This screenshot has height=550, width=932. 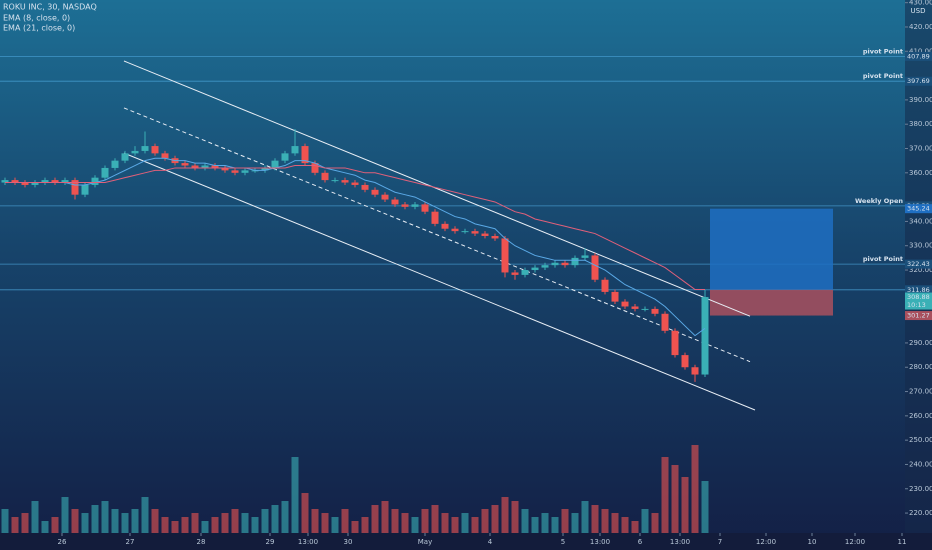 I want to click on level-price: 407.89, so click(x=918, y=56).